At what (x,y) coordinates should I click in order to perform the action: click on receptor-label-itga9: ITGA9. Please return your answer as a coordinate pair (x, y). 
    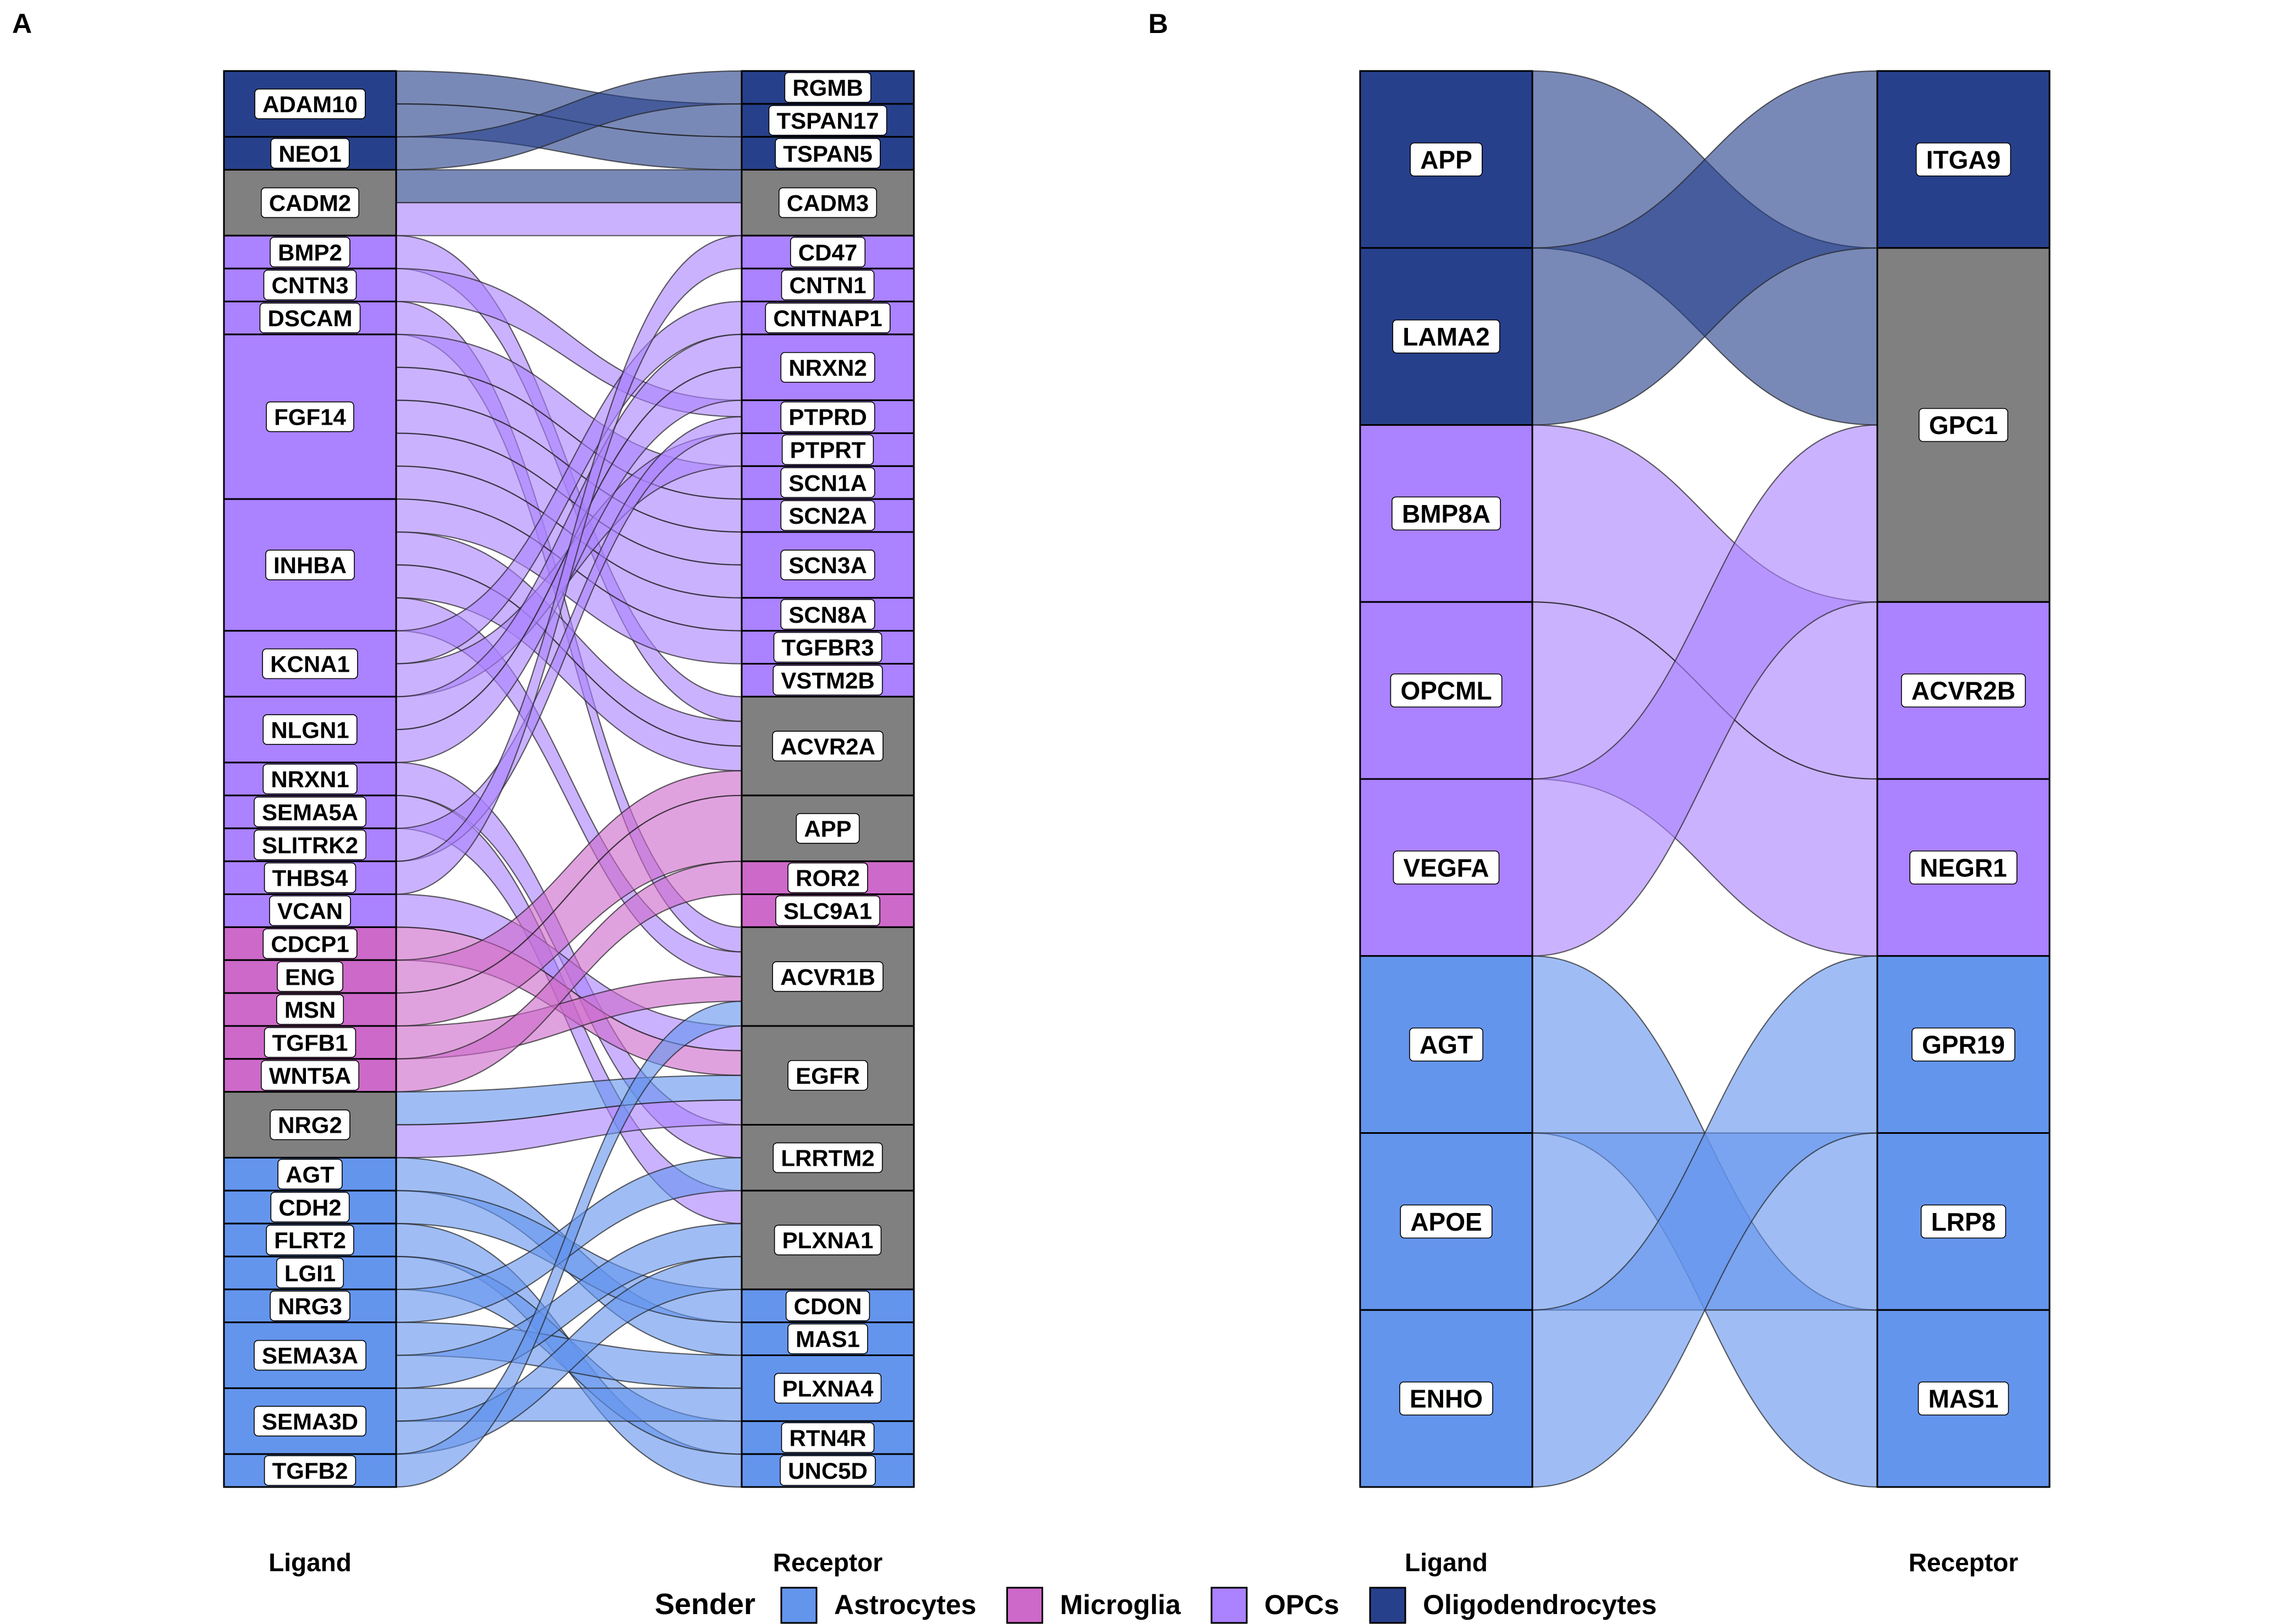
    Looking at the image, I should click on (1963, 159).